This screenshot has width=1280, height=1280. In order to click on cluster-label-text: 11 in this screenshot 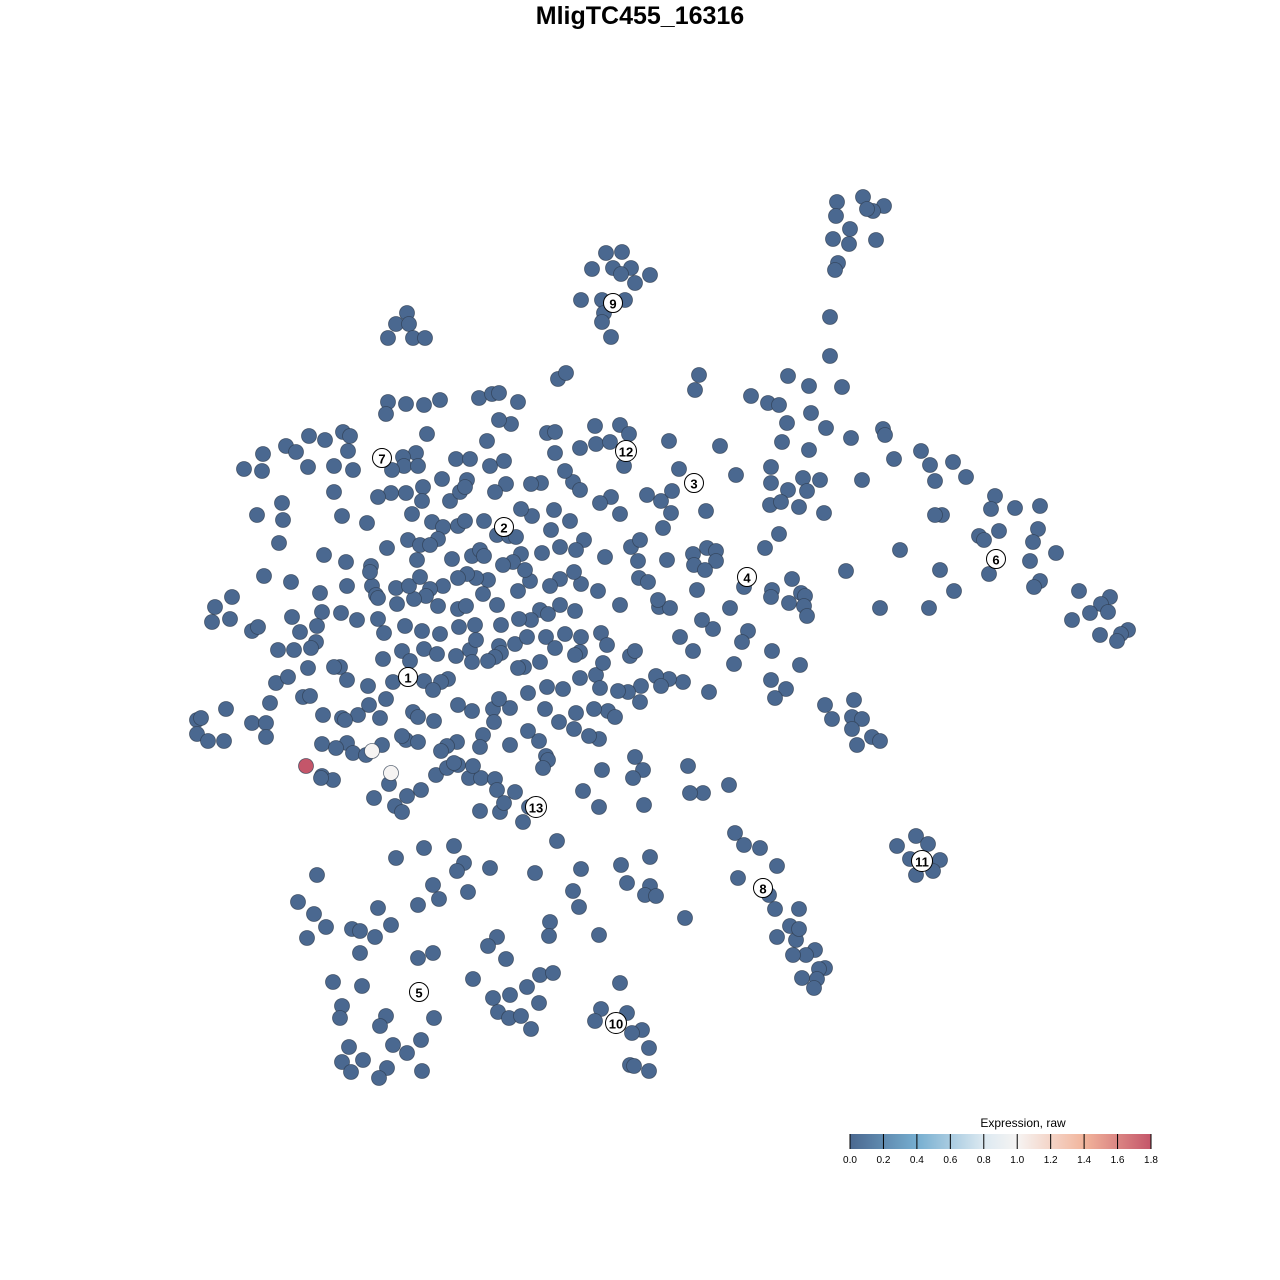, I will do `click(922, 862)`.